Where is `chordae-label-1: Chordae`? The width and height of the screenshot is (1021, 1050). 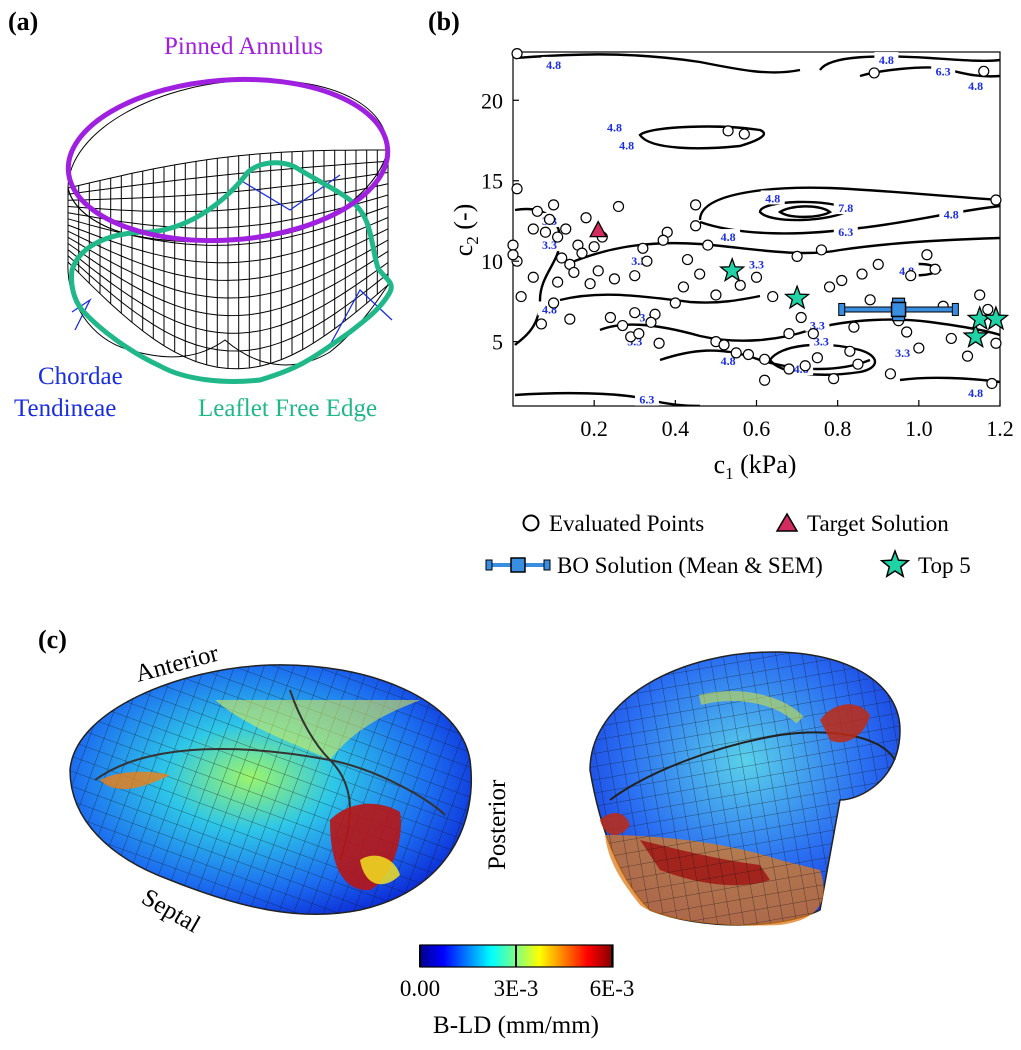
chordae-label-1: Chordae is located at coordinates (80, 376).